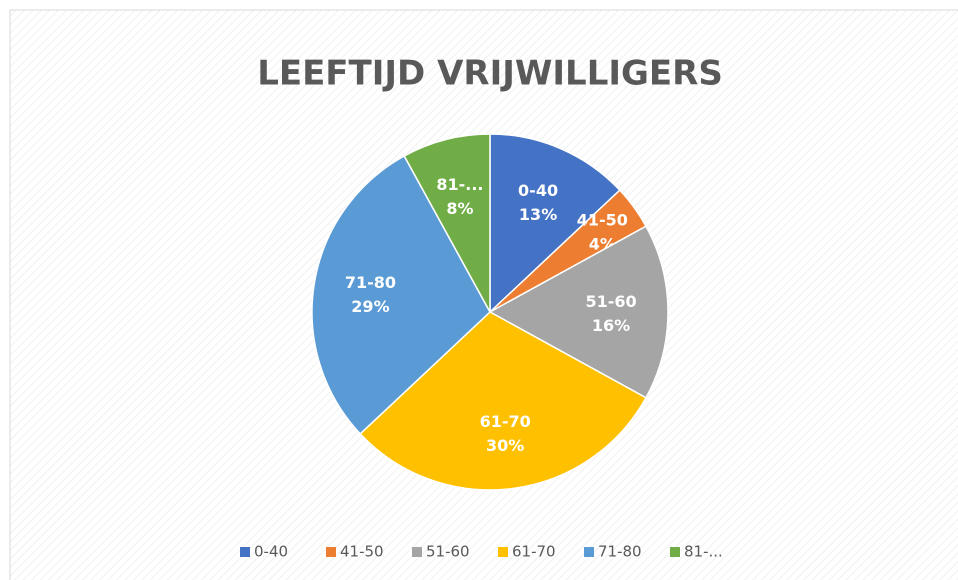  I want to click on data-label-value: 30%, so click(505, 445).